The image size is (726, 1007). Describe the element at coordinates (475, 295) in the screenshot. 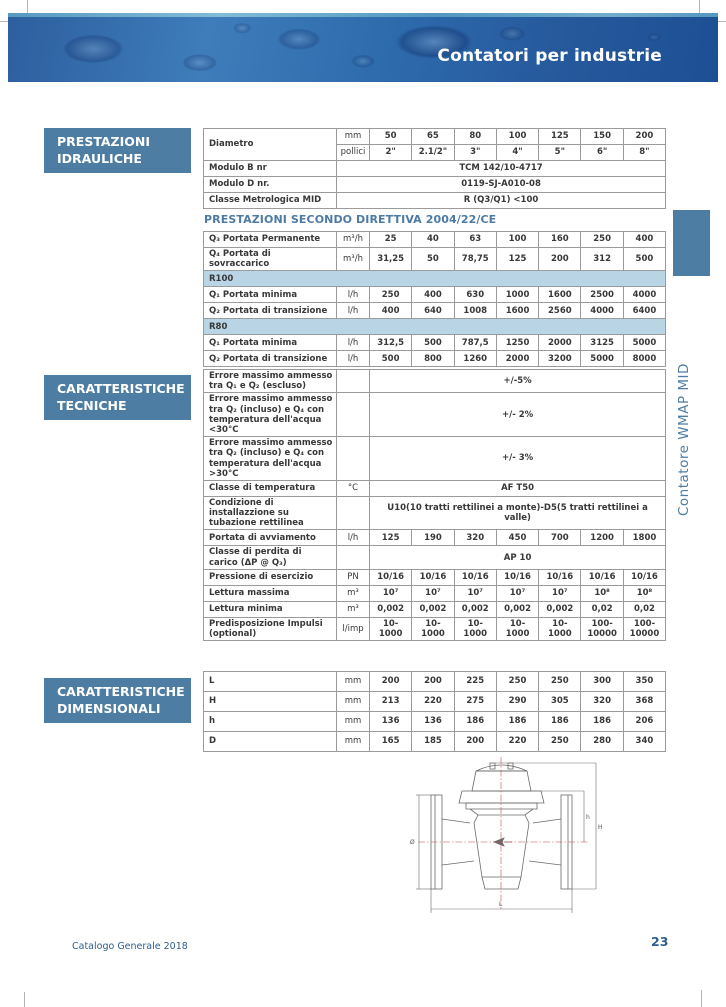

I see `value-cell: 630` at that location.